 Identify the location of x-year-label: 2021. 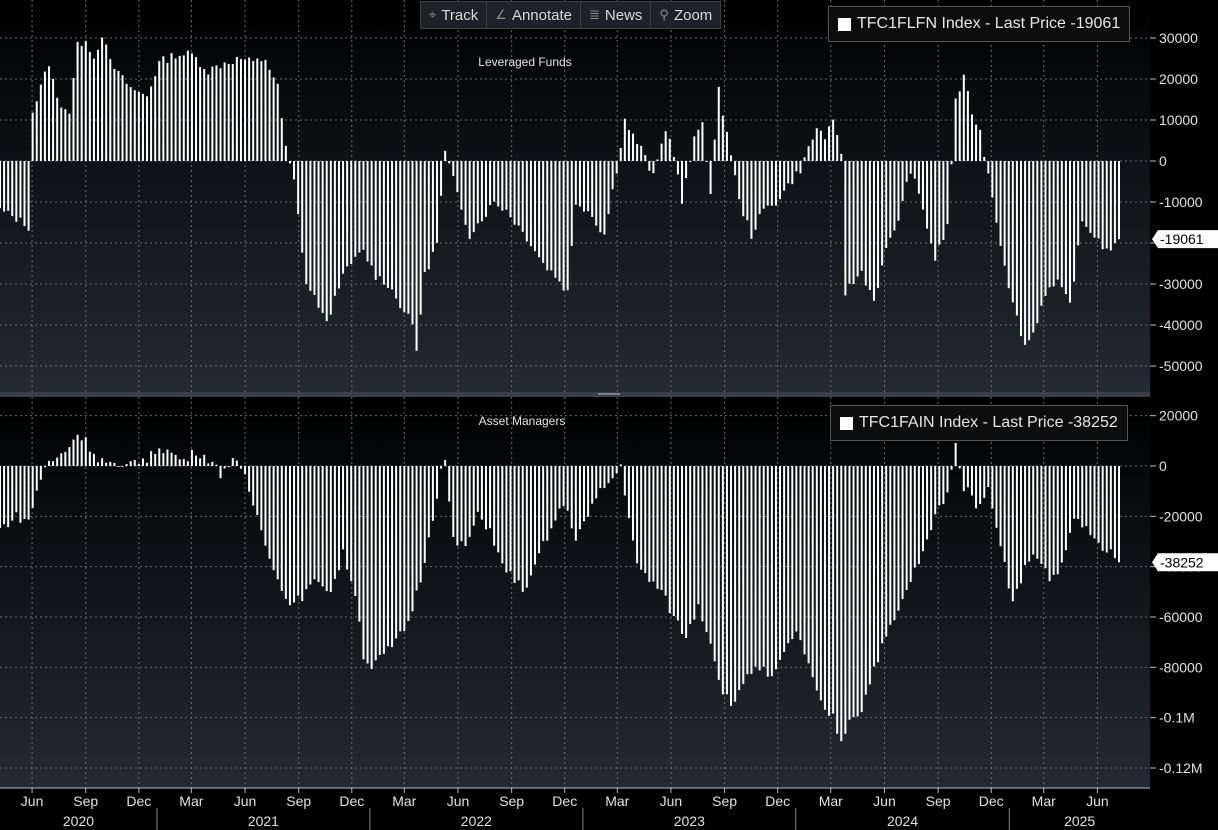
(263, 821).